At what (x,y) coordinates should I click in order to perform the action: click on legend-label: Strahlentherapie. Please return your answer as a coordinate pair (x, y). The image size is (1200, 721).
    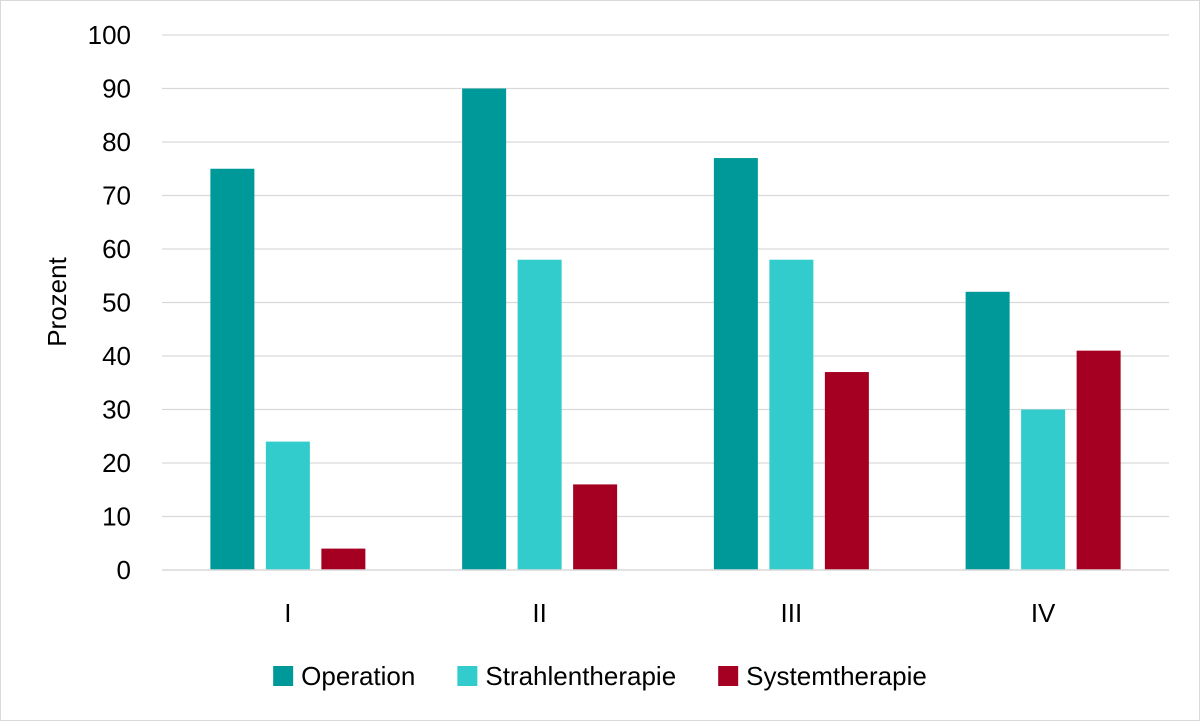
    Looking at the image, I should click on (580, 676).